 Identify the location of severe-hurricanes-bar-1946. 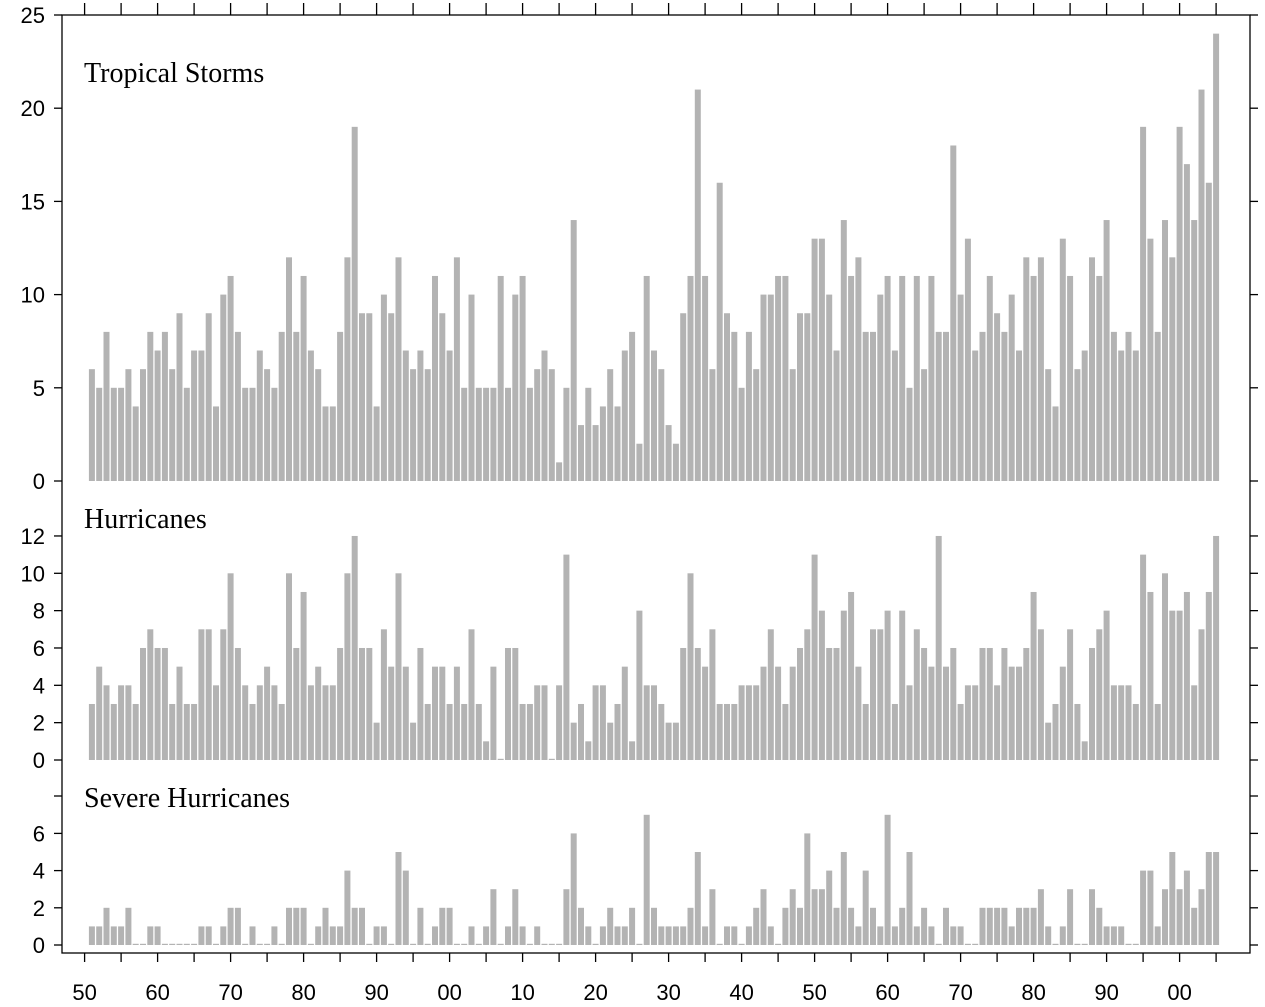
(785, 926).